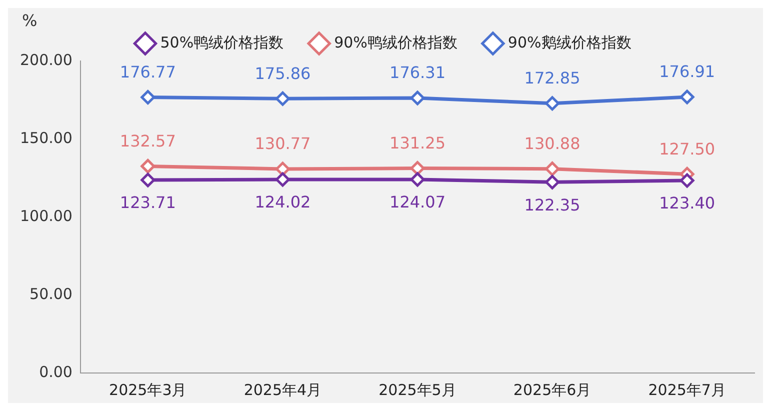 The width and height of the screenshot is (771, 411). Describe the element at coordinates (687, 148) in the screenshot. I see `data-label: 127.50` at that location.